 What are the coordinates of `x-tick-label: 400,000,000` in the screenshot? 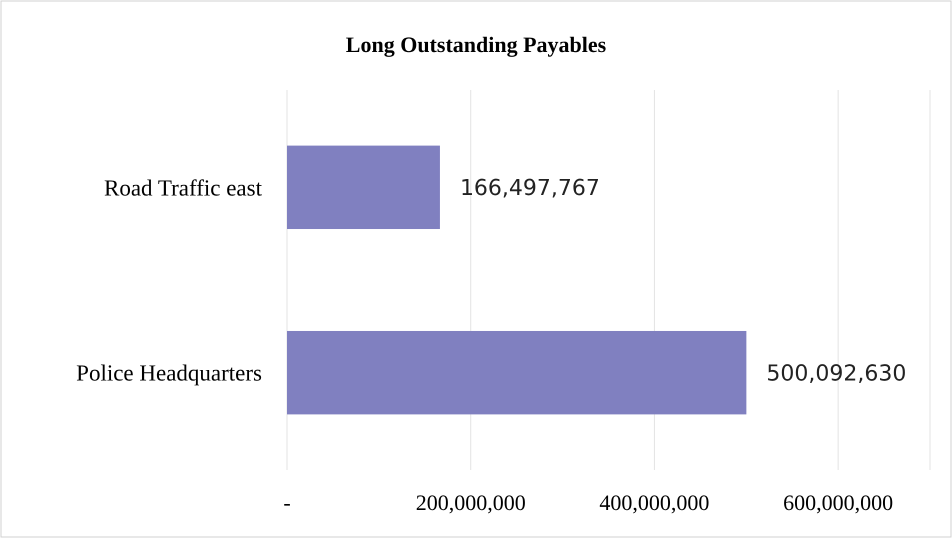 It's located at (654, 502).